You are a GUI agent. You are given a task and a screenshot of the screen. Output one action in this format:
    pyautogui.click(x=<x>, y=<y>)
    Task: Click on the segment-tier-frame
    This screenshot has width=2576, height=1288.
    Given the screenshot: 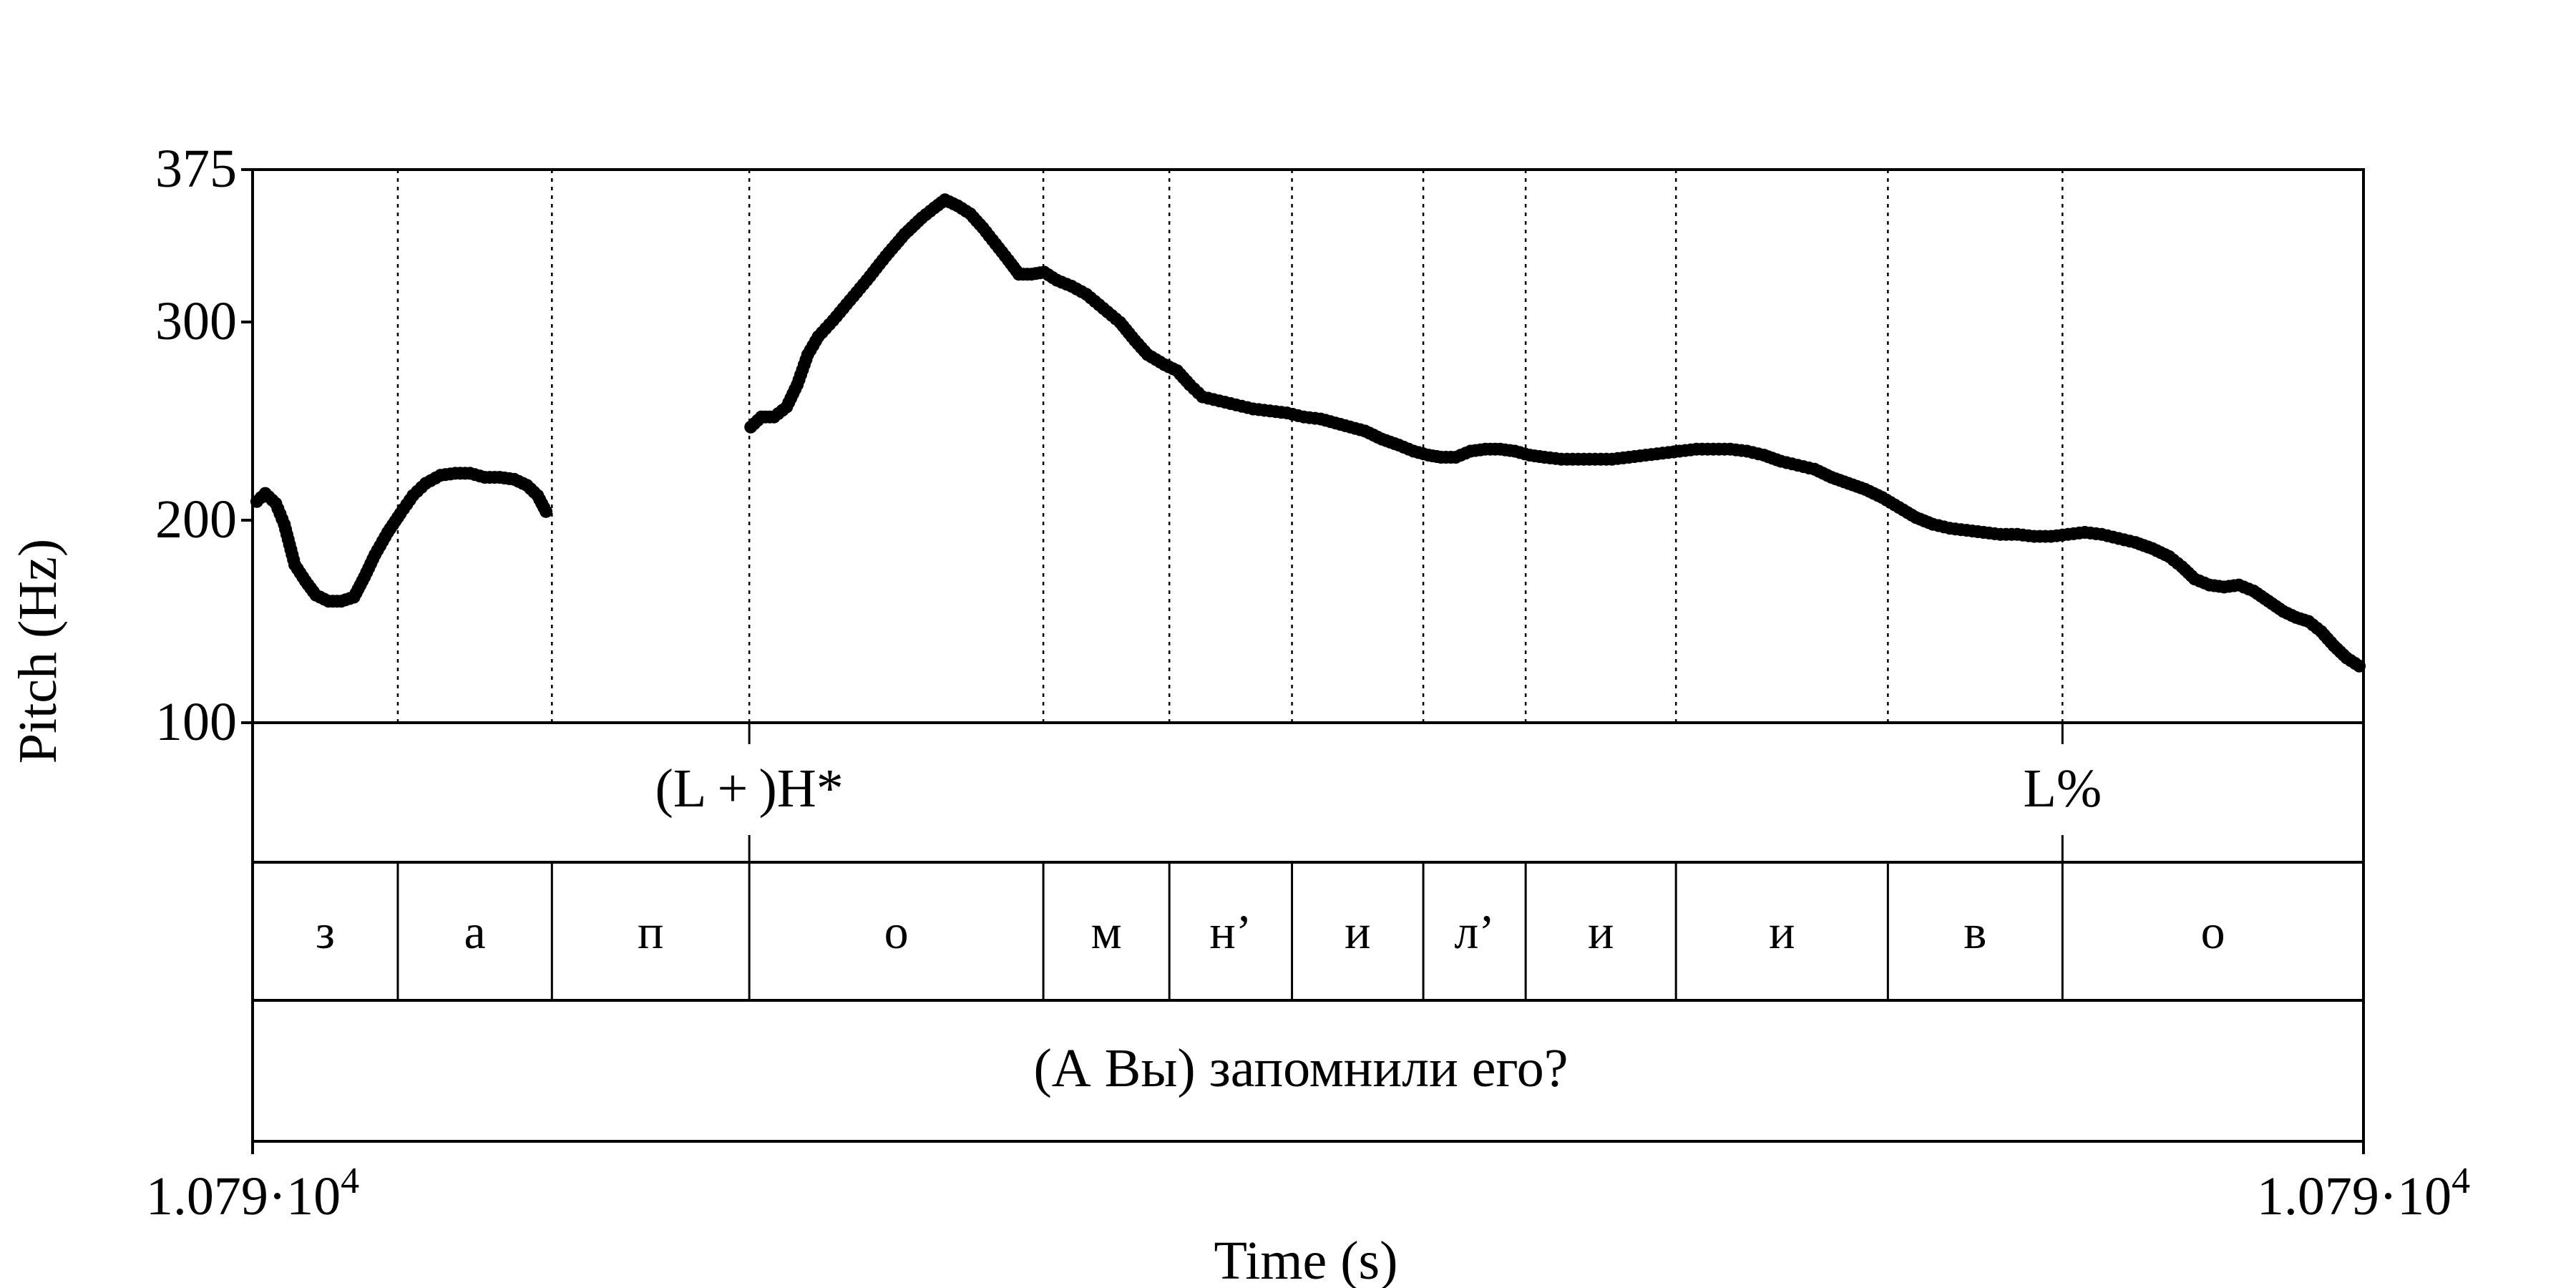 What is the action you would take?
    pyautogui.click(x=1308, y=931)
    